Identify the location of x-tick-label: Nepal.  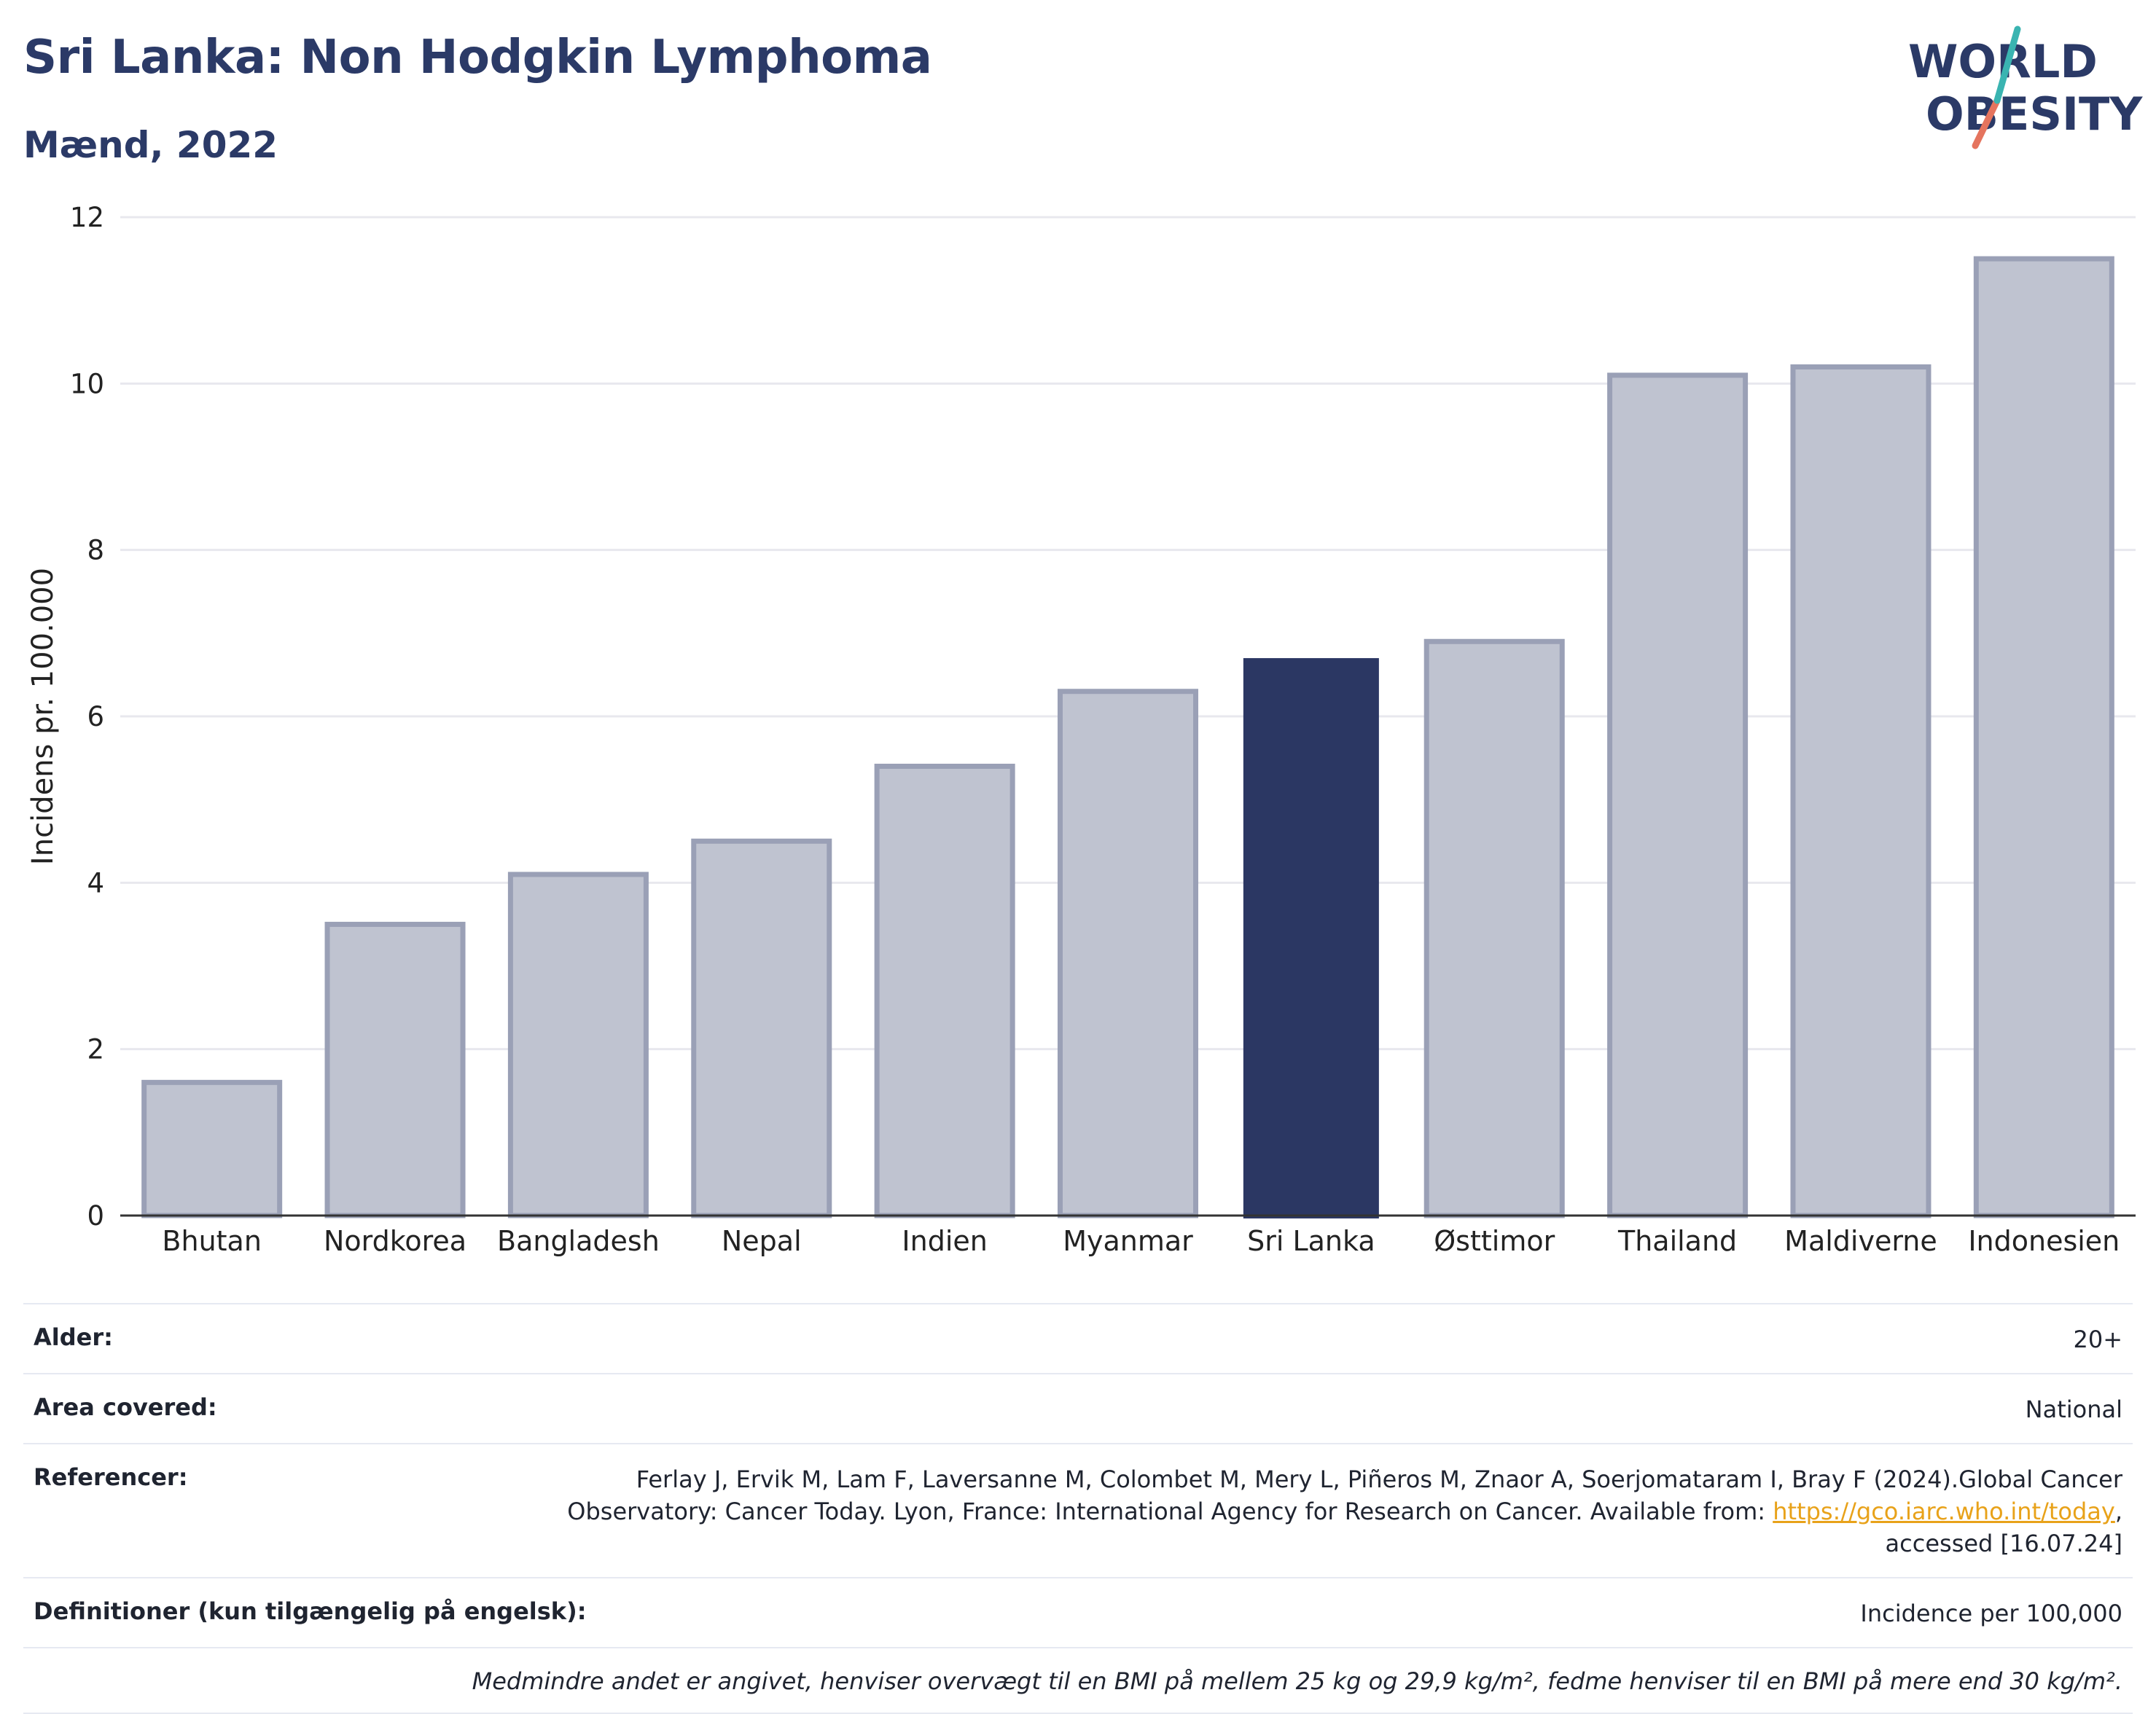
(762, 1241).